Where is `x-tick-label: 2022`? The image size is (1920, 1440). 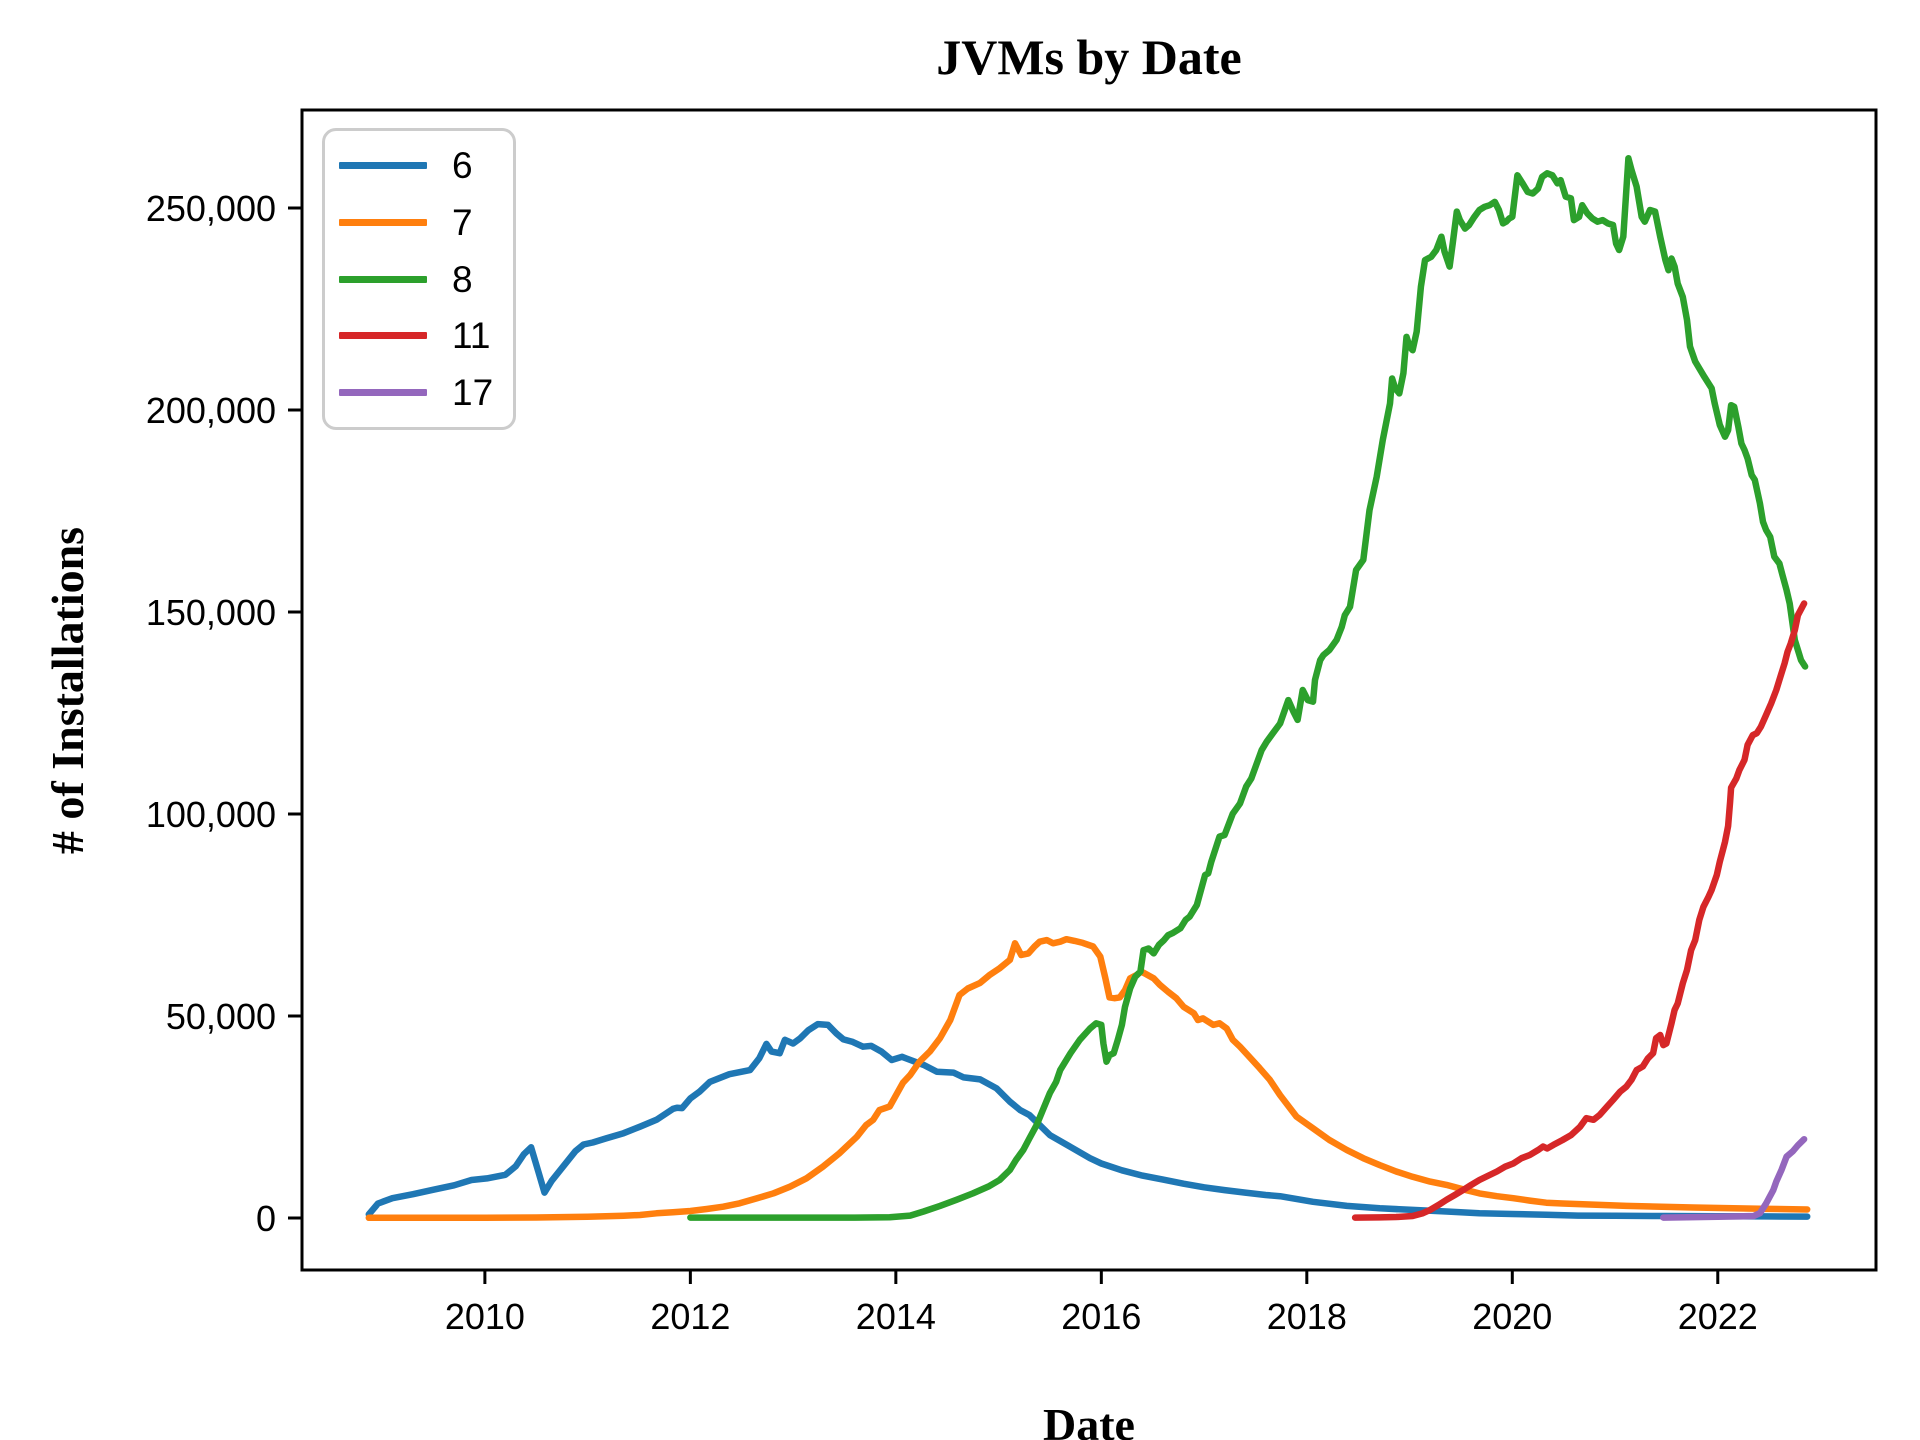 x-tick-label: 2022 is located at coordinates (1718, 1316).